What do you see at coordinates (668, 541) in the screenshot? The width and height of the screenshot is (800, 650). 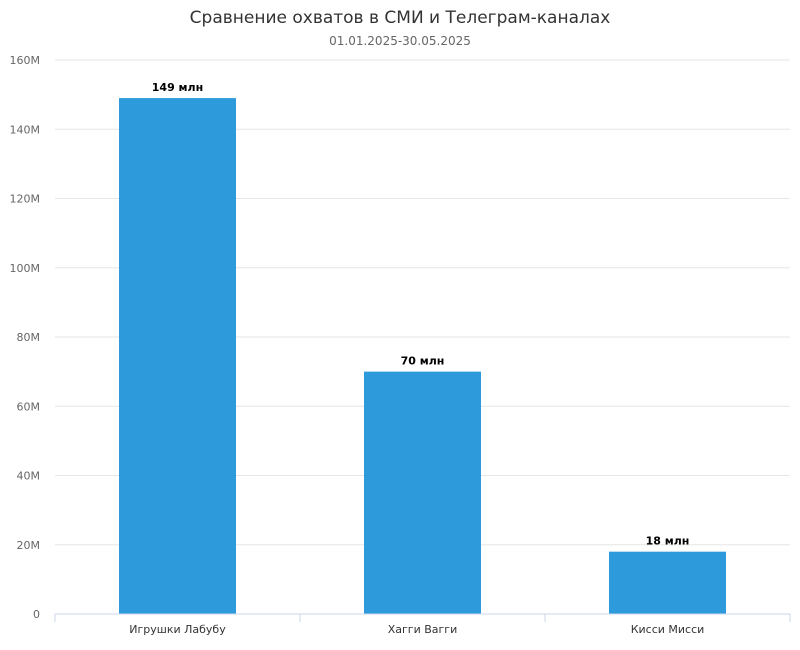 I see `data-label: 18 млн` at bounding box center [668, 541].